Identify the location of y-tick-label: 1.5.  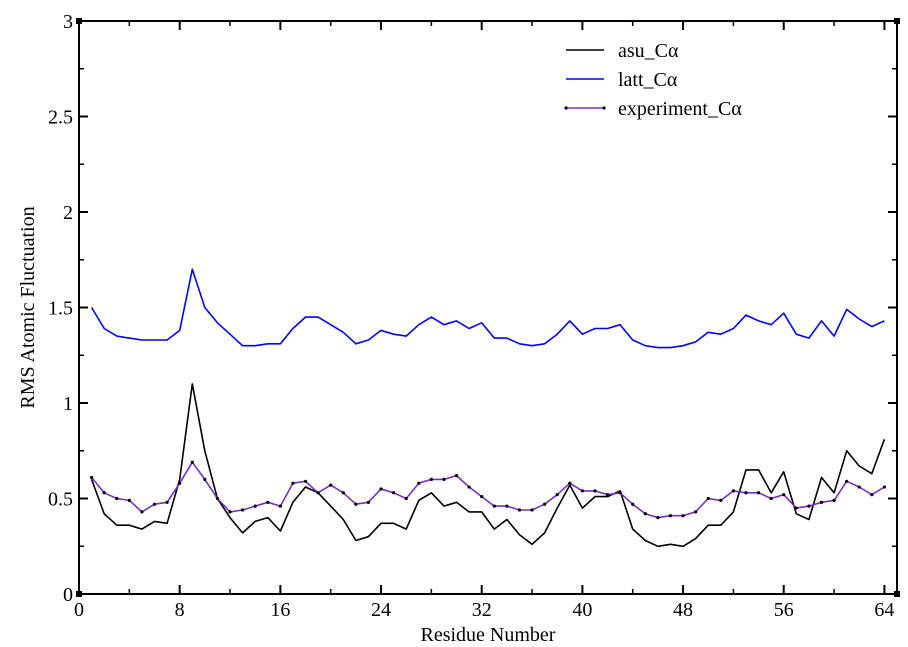
(60, 309).